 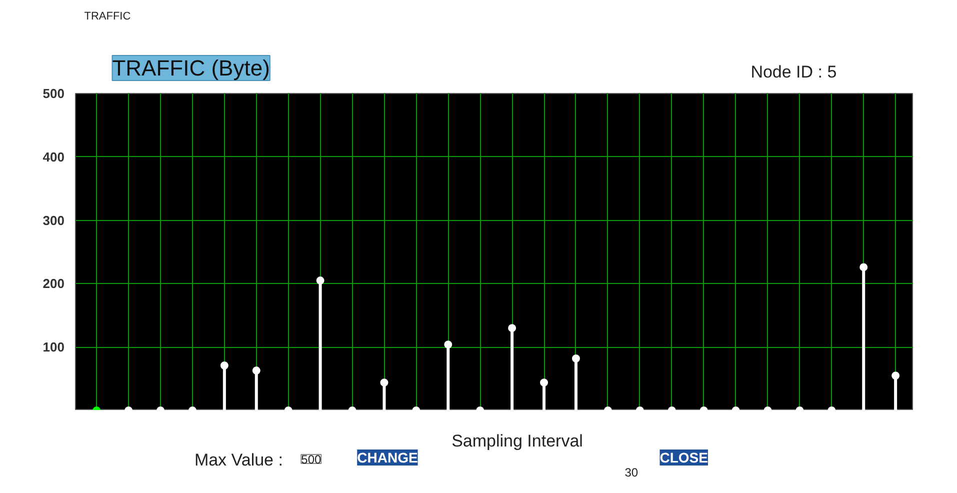 What do you see at coordinates (53, 220) in the screenshot?
I see `y-tick-label: 300` at bounding box center [53, 220].